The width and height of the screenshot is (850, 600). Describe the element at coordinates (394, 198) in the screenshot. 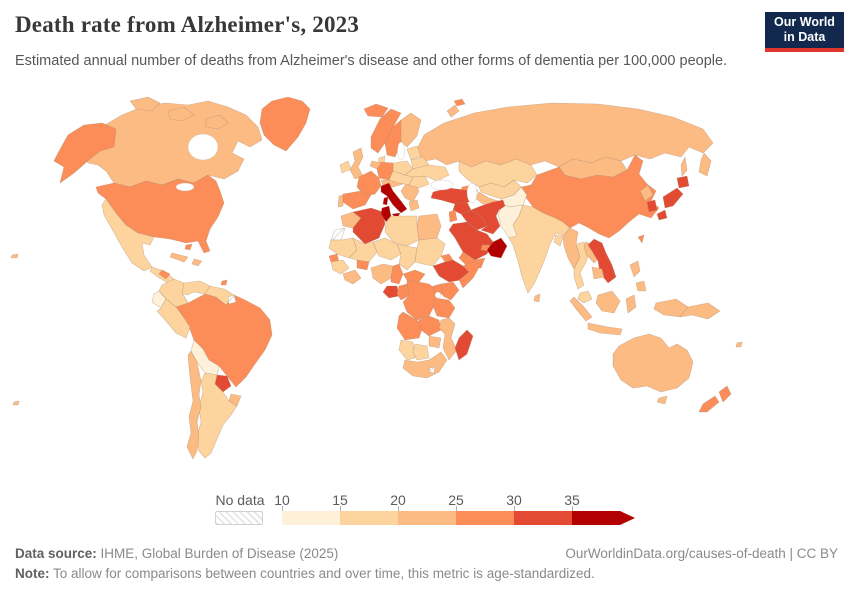

I see `country-italy` at that location.